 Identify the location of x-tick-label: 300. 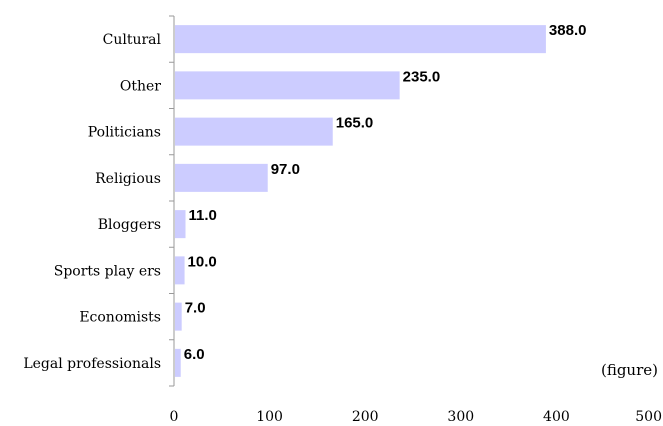
(460, 417).